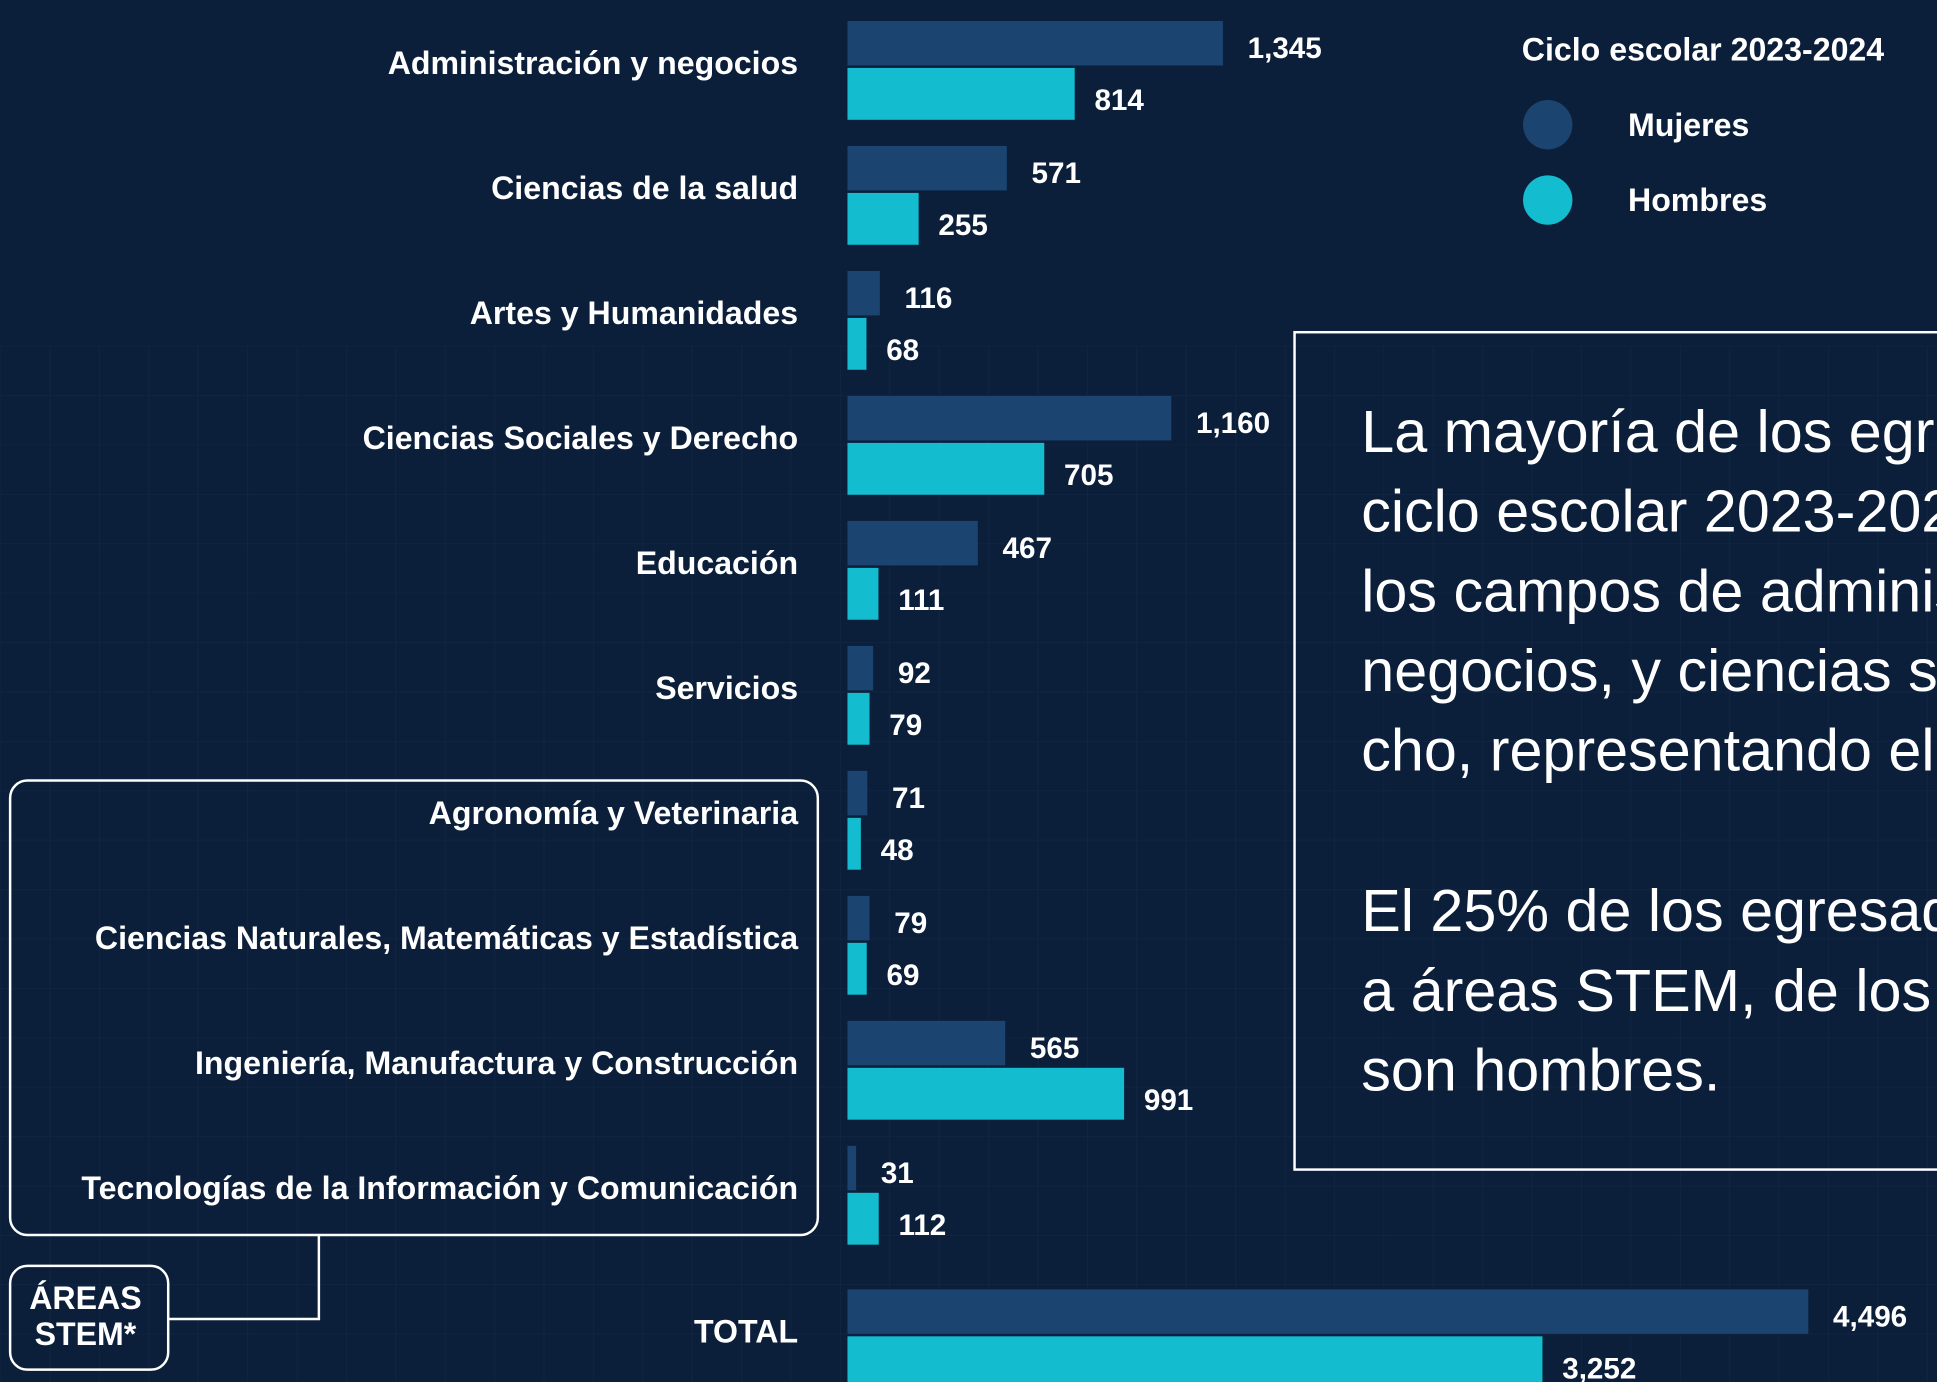 This screenshot has width=1937, height=1382. What do you see at coordinates (908, 798) in the screenshot?
I see `value-label: 71` at bounding box center [908, 798].